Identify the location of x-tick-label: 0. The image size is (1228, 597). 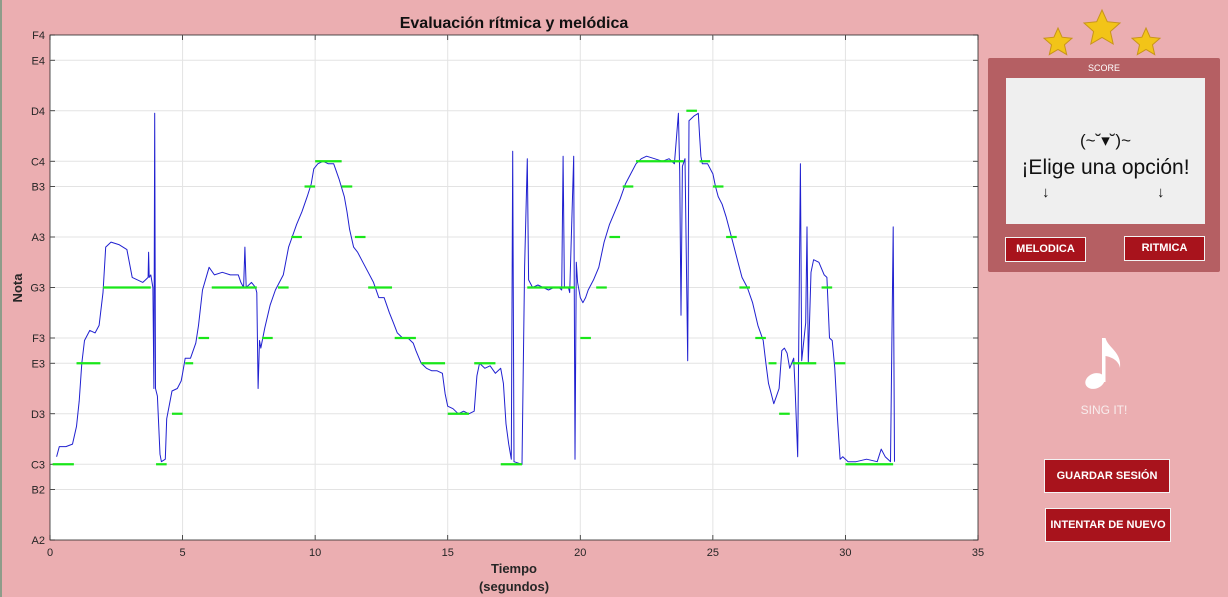
(50, 553).